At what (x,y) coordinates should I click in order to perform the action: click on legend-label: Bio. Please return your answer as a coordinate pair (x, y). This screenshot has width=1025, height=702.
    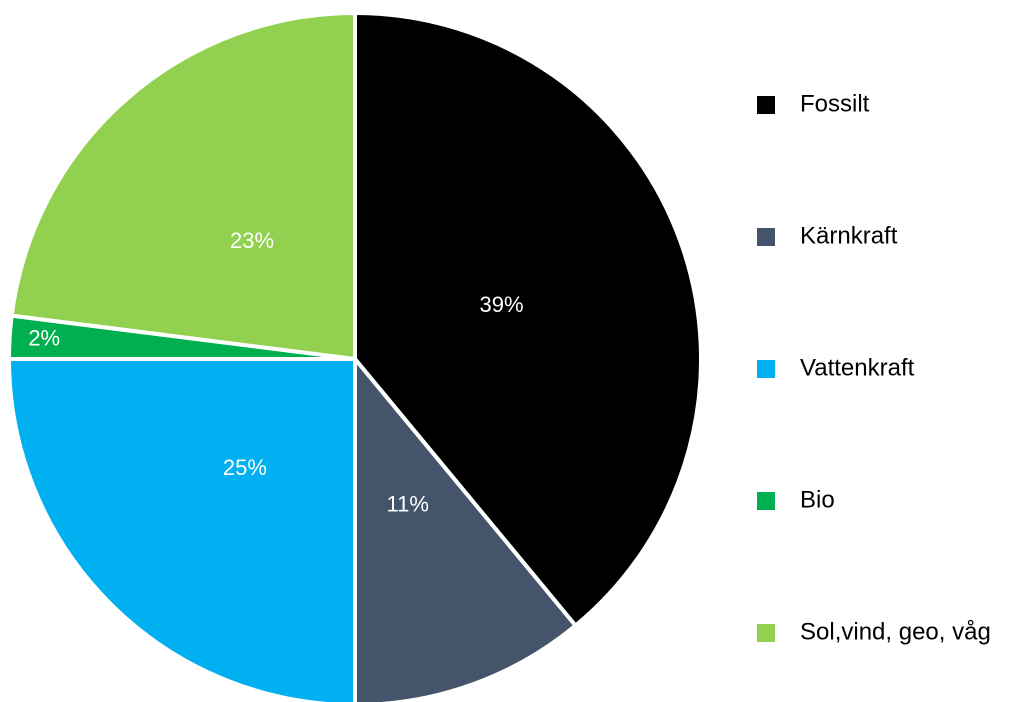
    Looking at the image, I should click on (817, 499).